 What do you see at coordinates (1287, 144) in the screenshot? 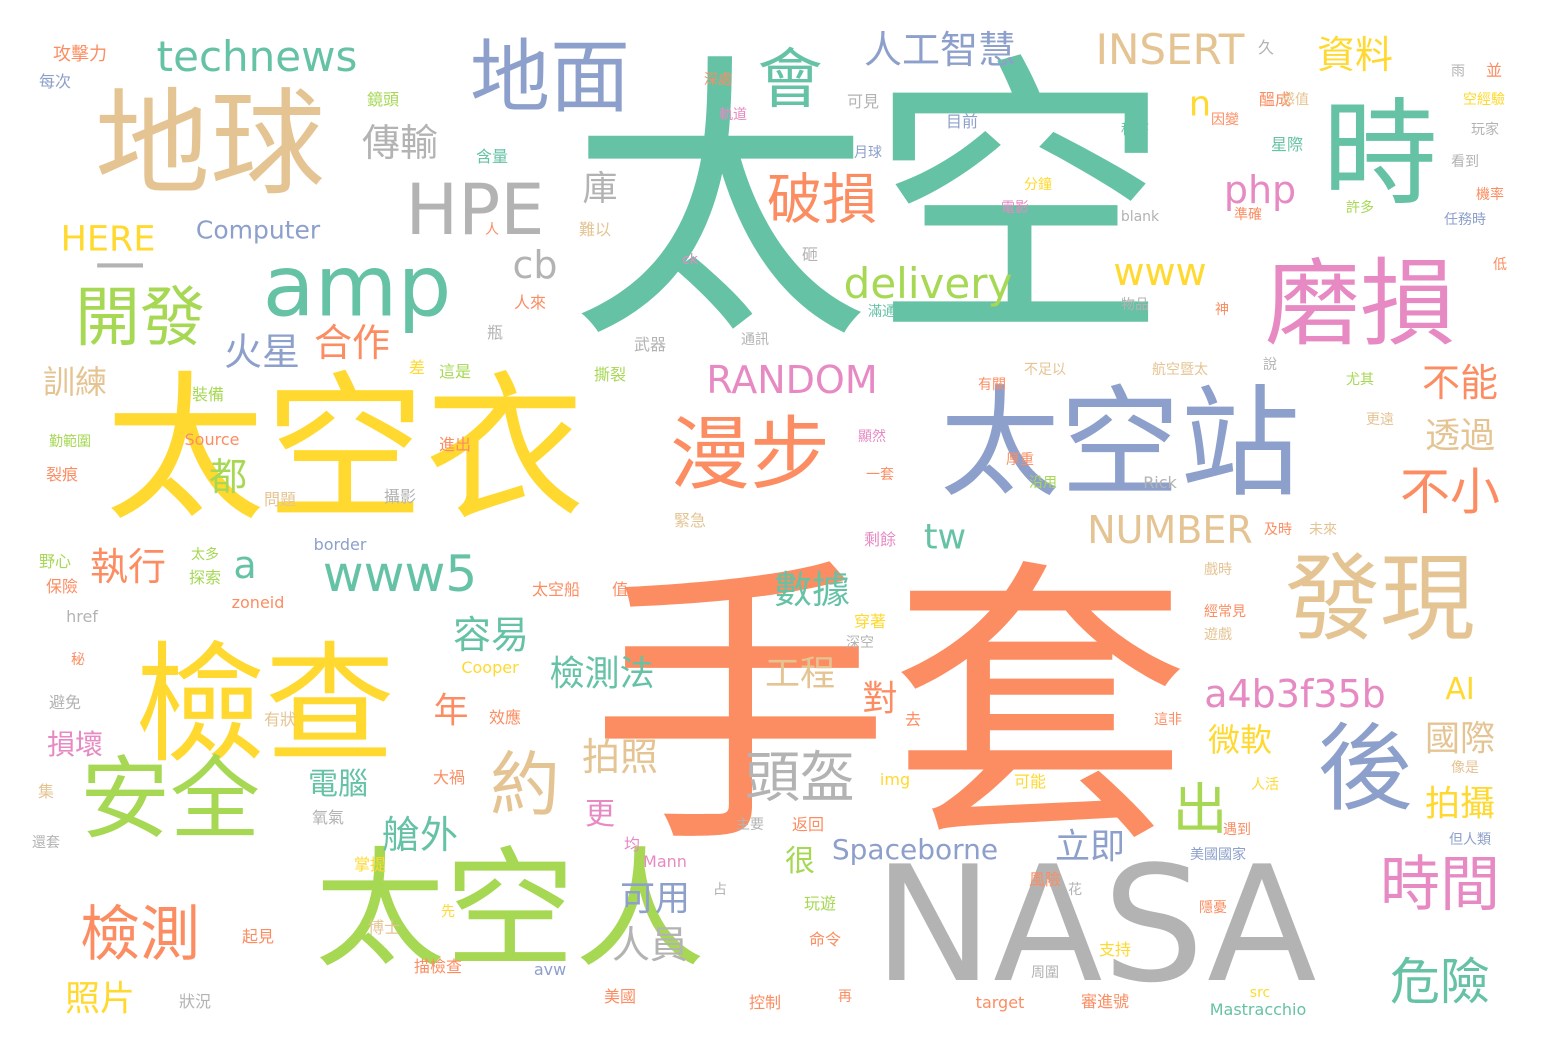
I see `cloud-word: 星際` at bounding box center [1287, 144].